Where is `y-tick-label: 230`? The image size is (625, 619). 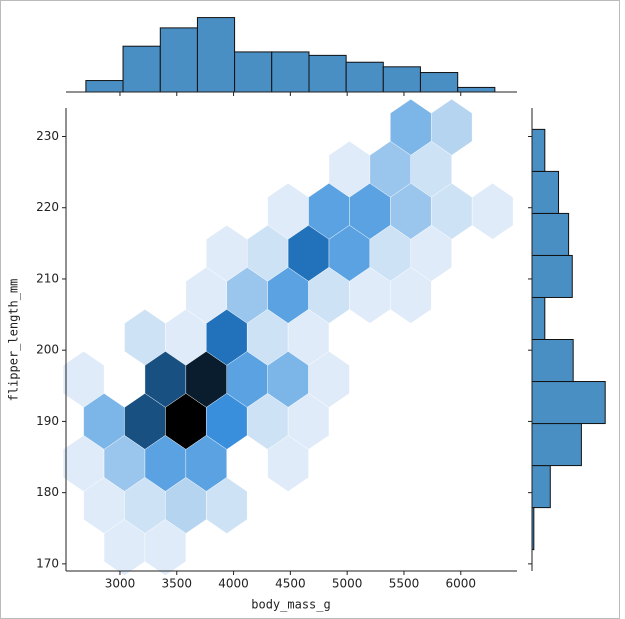
y-tick-label: 230 is located at coordinates (47, 136).